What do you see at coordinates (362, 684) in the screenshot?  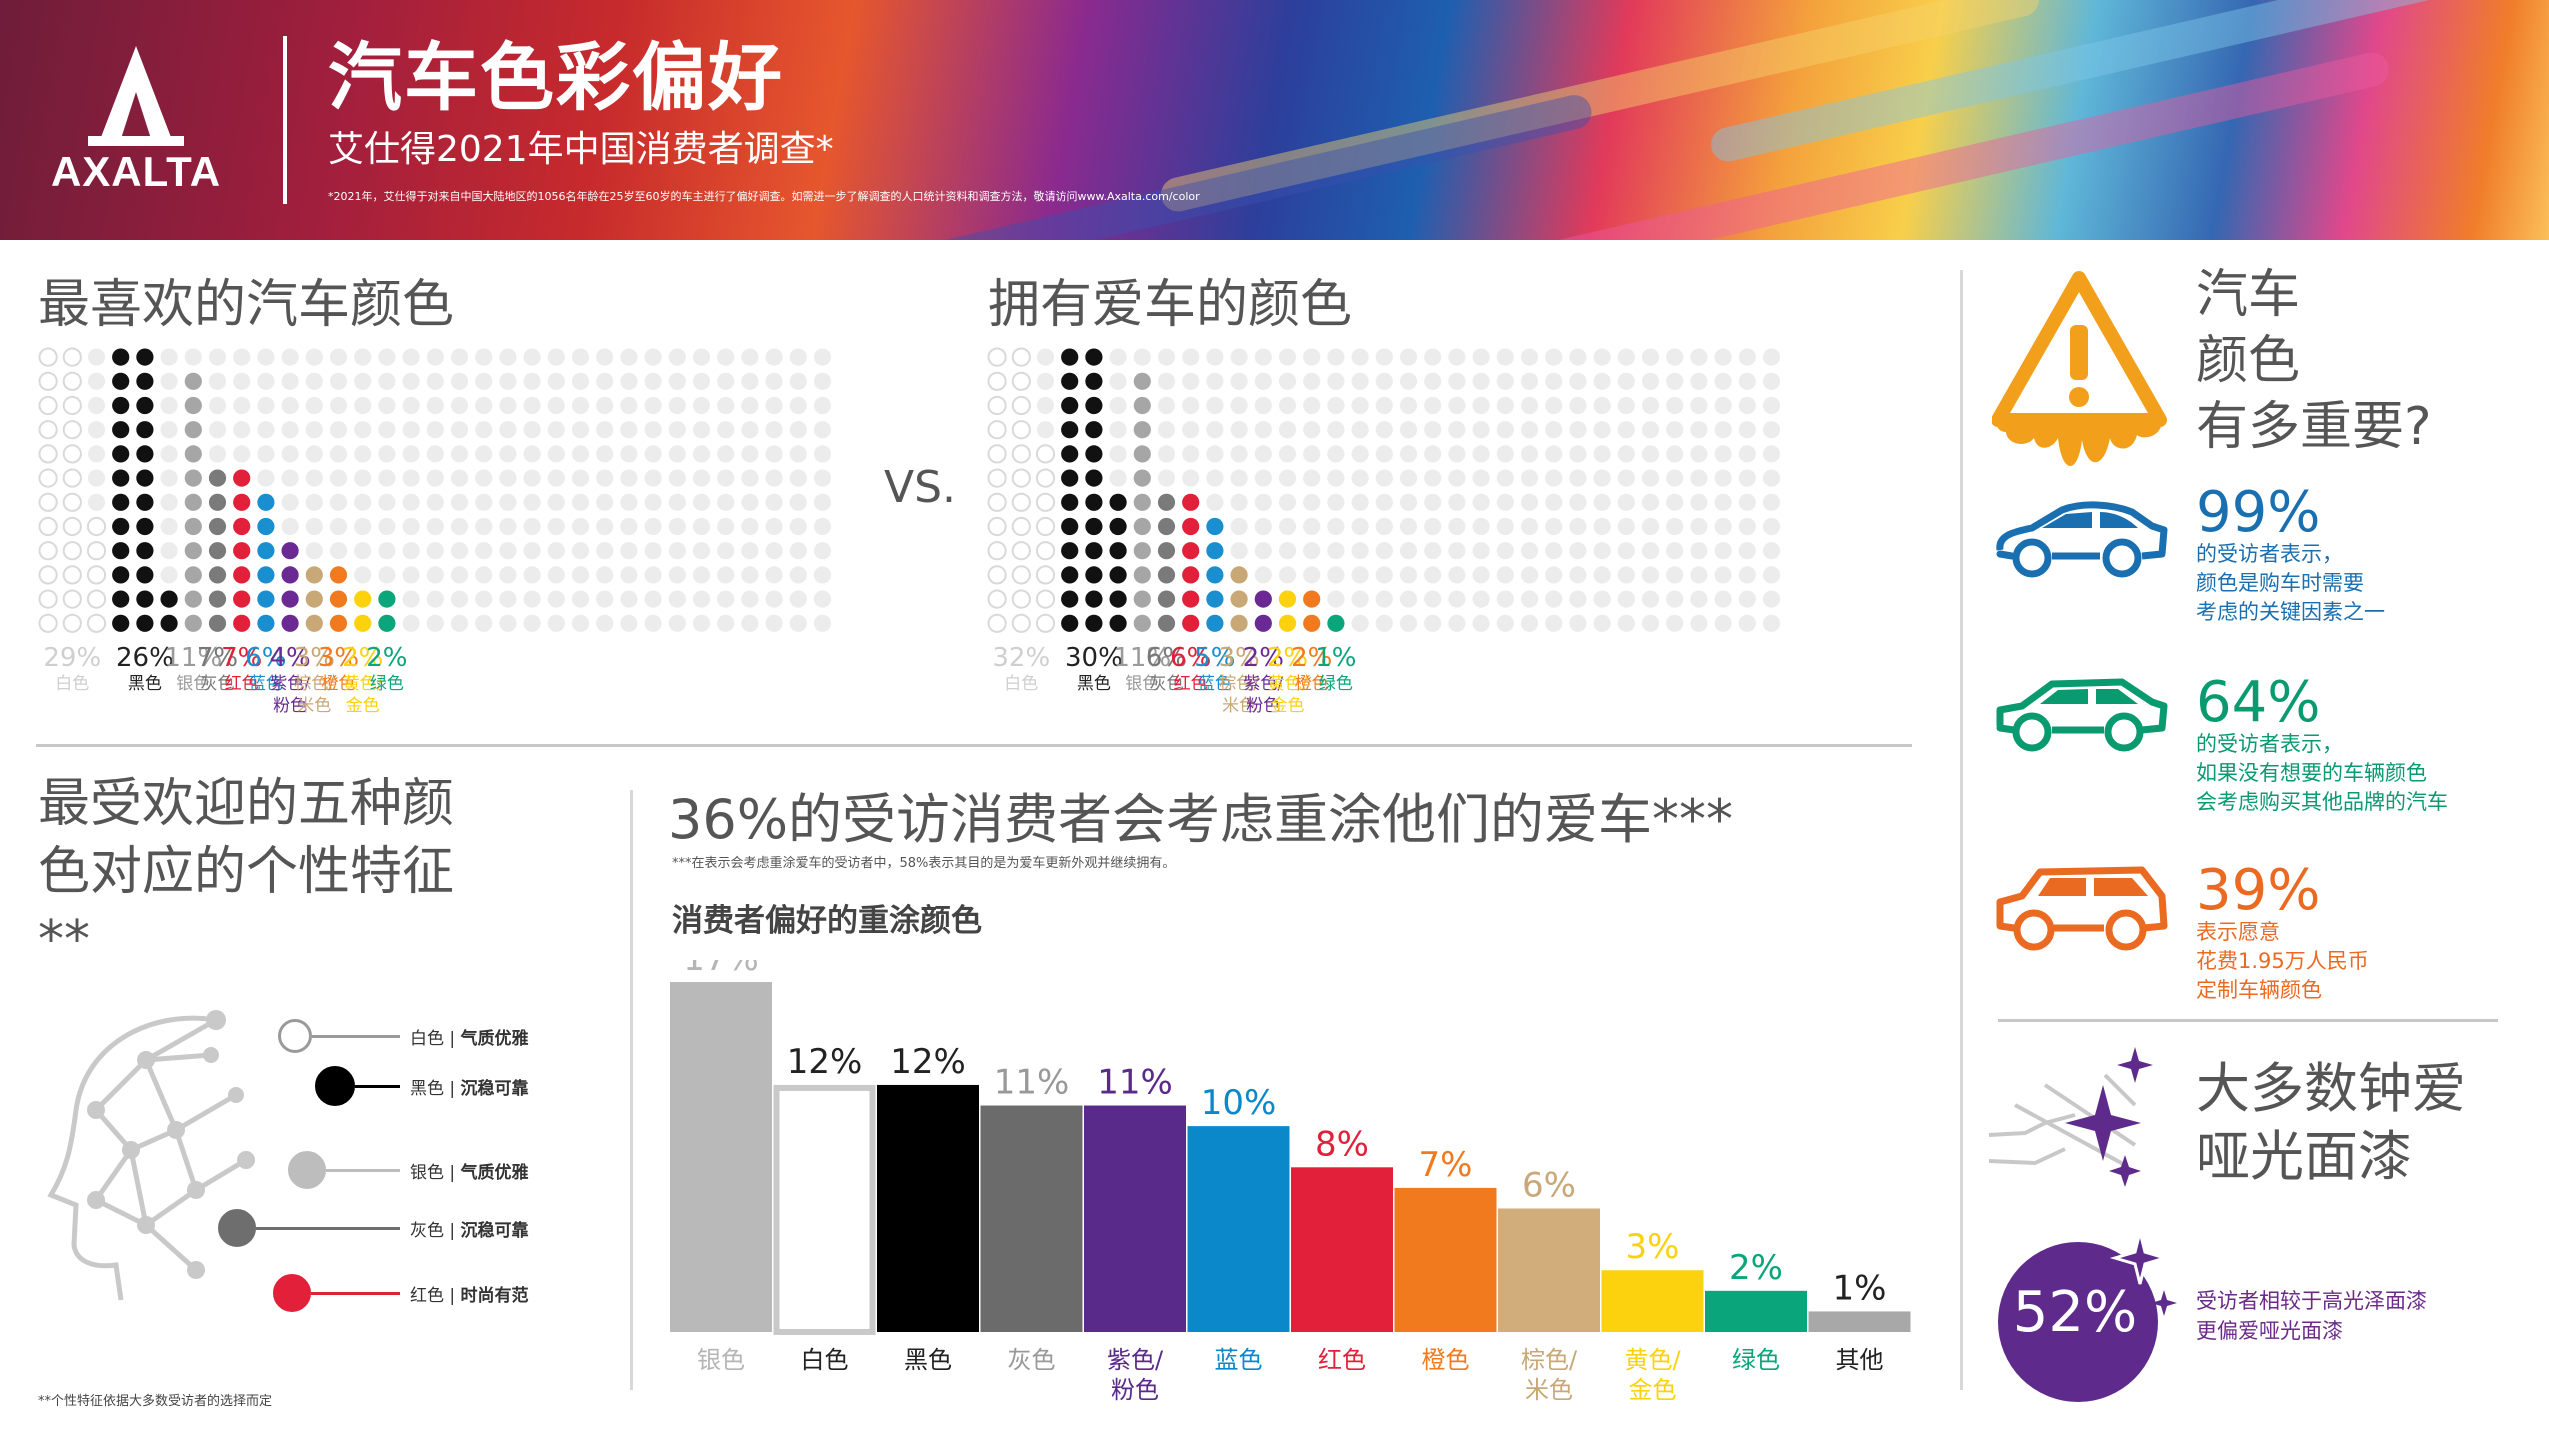 I see `dot-chart-category: 黄色/` at bounding box center [362, 684].